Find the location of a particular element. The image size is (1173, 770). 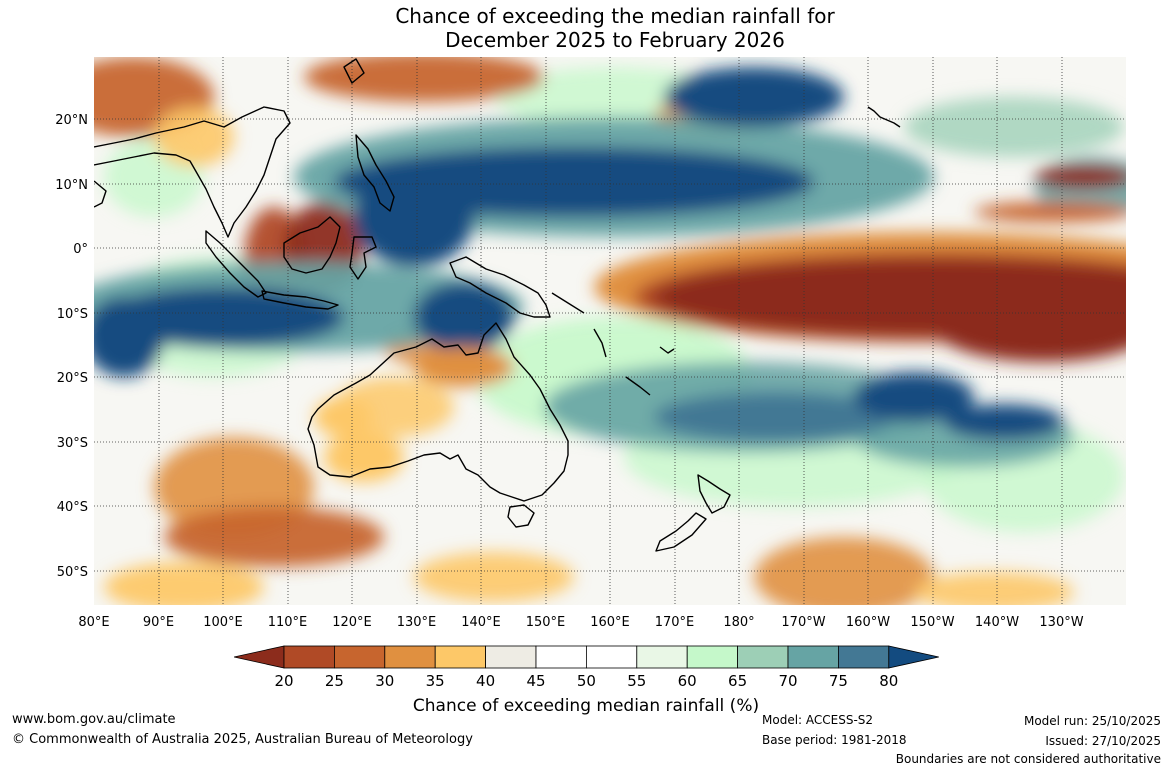

footer-issued: Issued: 27/10/2025 is located at coordinates (1103, 741).